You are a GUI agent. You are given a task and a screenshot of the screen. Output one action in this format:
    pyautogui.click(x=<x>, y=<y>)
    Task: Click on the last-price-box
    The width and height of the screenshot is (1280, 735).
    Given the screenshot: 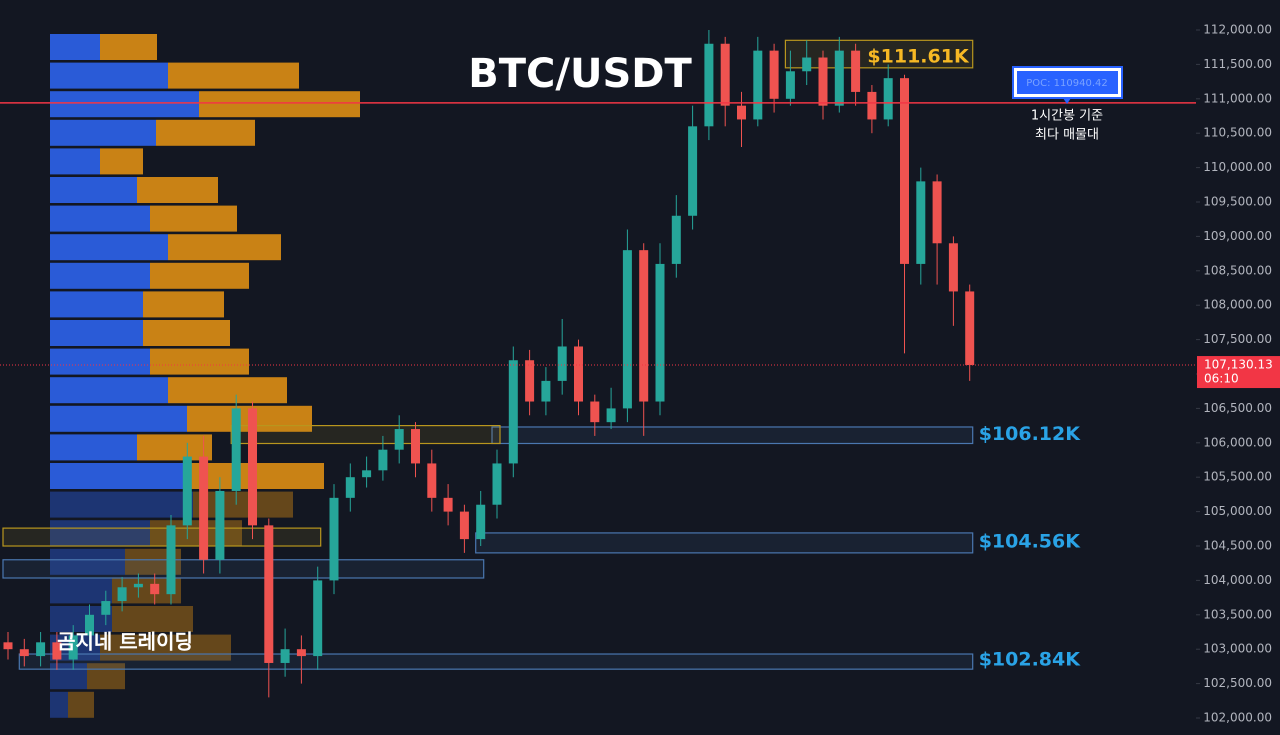 What is the action you would take?
    pyautogui.click(x=1238, y=372)
    